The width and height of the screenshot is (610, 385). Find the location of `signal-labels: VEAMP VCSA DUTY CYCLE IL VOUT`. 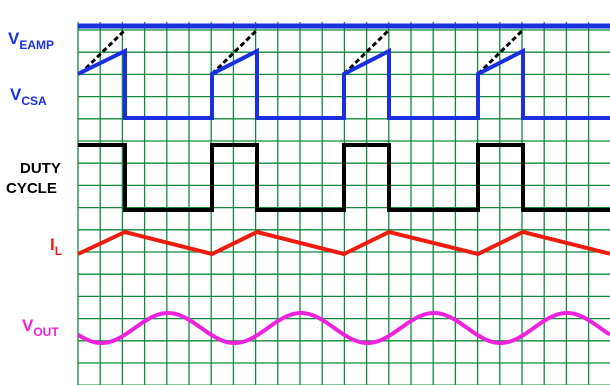

signal-labels: VEAMP VCSA DUTY CYCLE IL VOUT is located at coordinates (34, 184).